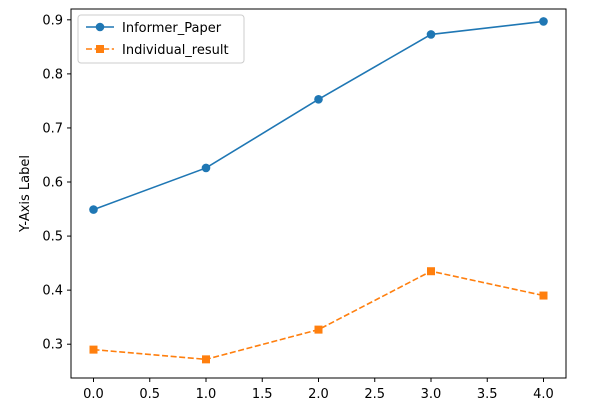  I want to click on legend-box, so click(161, 39).